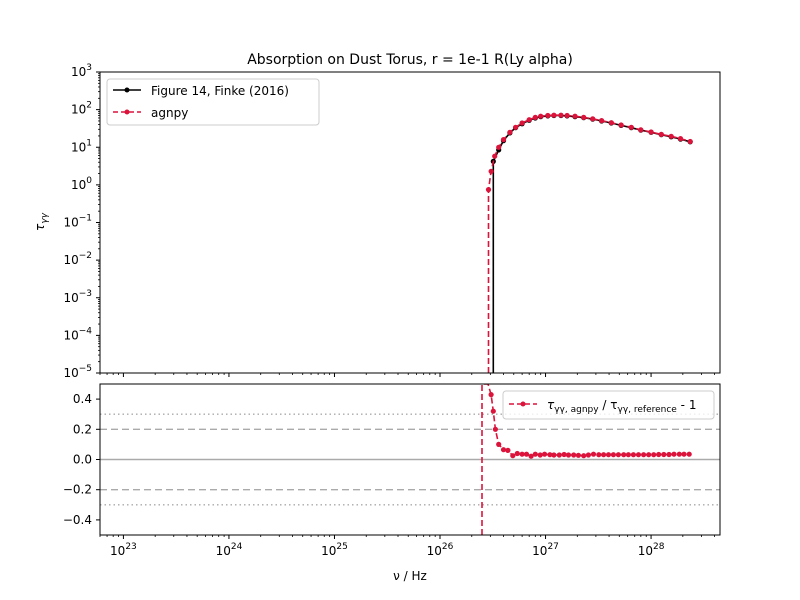 Image resolution: width=800 pixels, height=600 pixels. I want to click on x-axis-title: ν / Hz, so click(410, 576).